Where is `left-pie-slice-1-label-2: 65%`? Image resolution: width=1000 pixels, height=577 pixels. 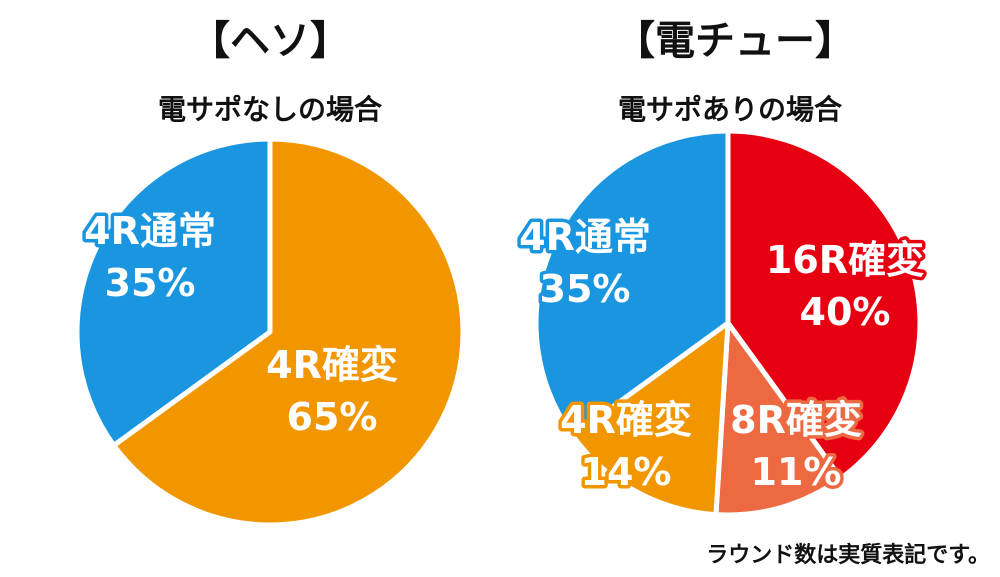 left-pie-slice-1-label-2: 65% is located at coordinates (332, 417).